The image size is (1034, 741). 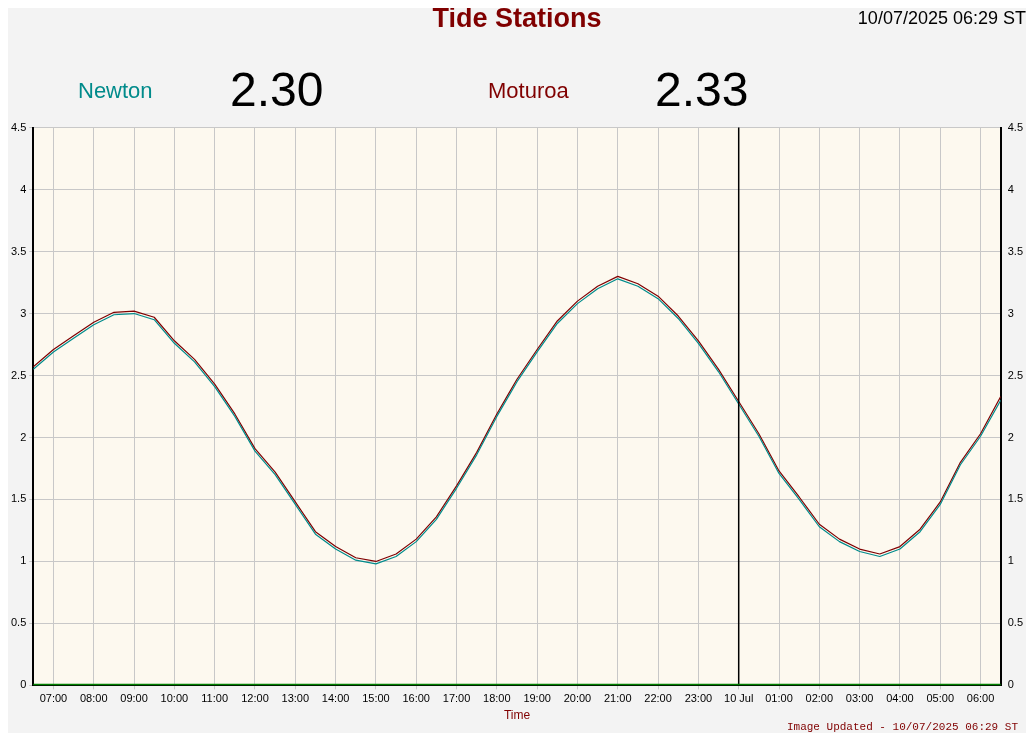 What do you see at coordinates (376, 698) in the screenshot?
I see `x-tick-label: 15:00` at bounding box center [376, 698].